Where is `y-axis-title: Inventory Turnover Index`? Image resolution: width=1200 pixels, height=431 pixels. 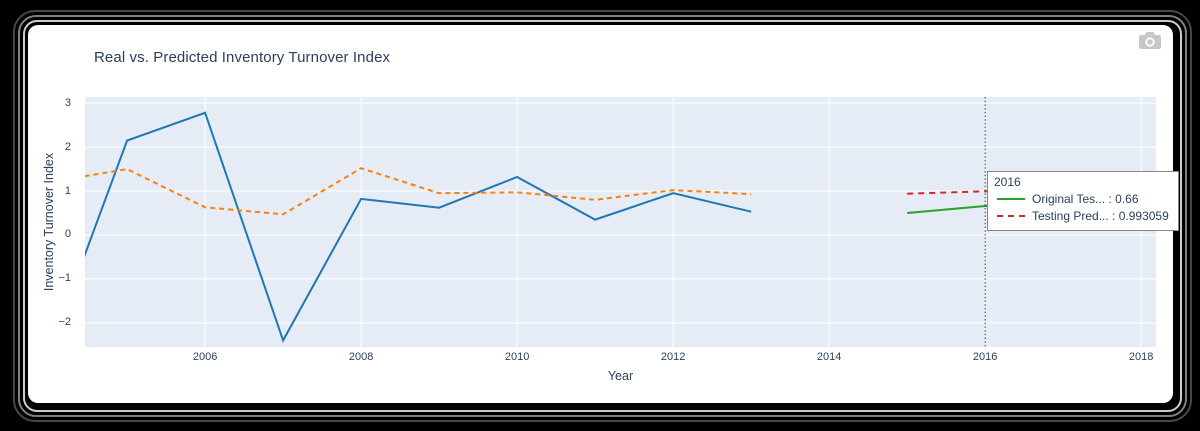 y-axis-title: Inventory Turnover Index is located at coordinates (49, 222).